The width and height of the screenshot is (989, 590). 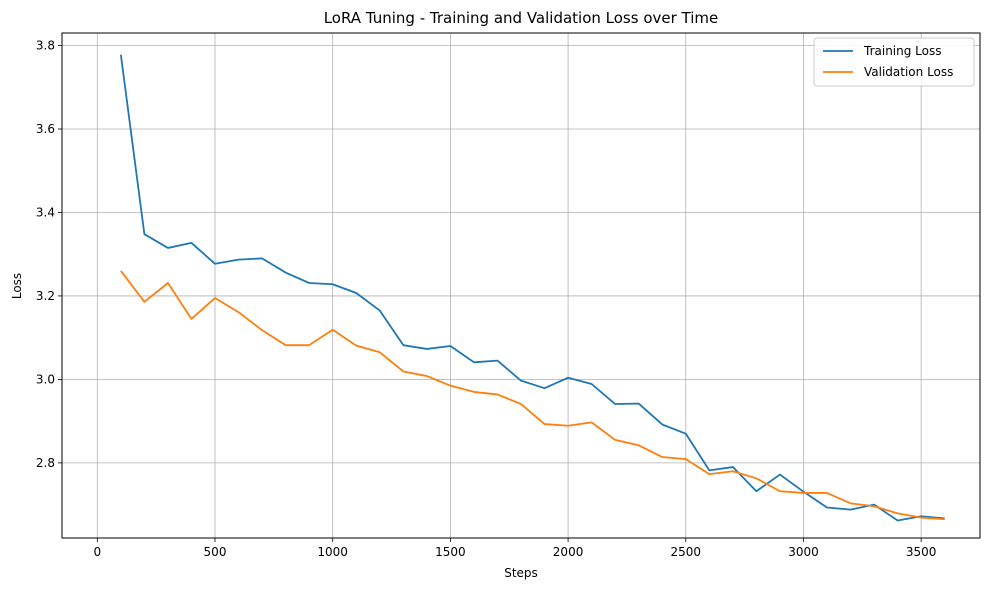 I want to click on y-tick-label: 3.0, so click(x=45, y=379).